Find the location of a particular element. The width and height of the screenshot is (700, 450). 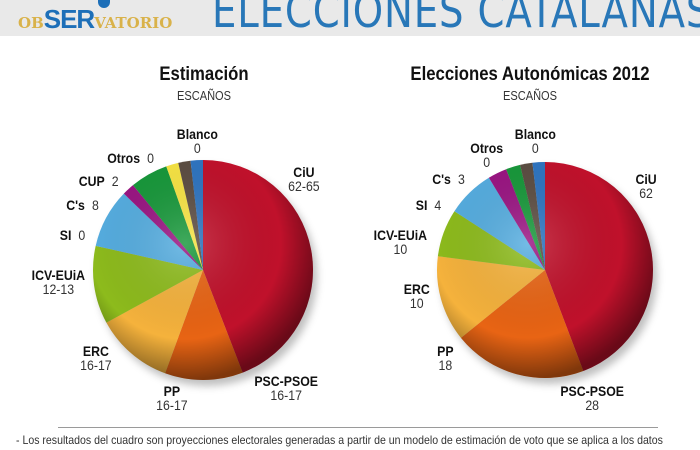

label-value: 8 is located at coordinates (95, 205).